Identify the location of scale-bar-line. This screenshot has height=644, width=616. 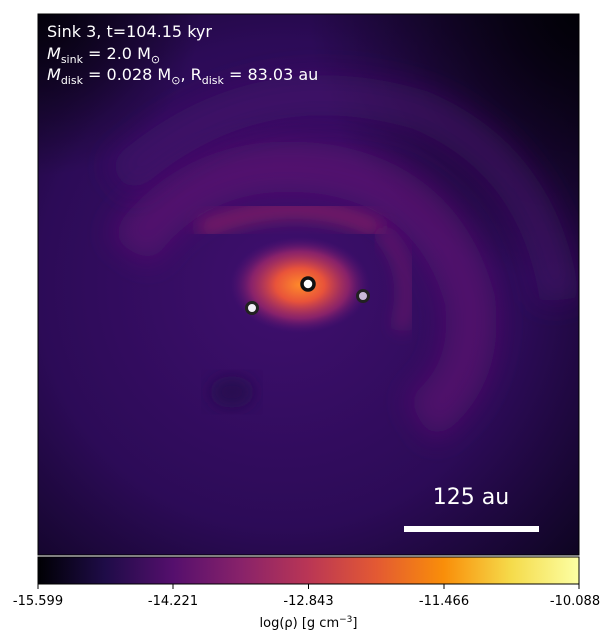
(471, 529).